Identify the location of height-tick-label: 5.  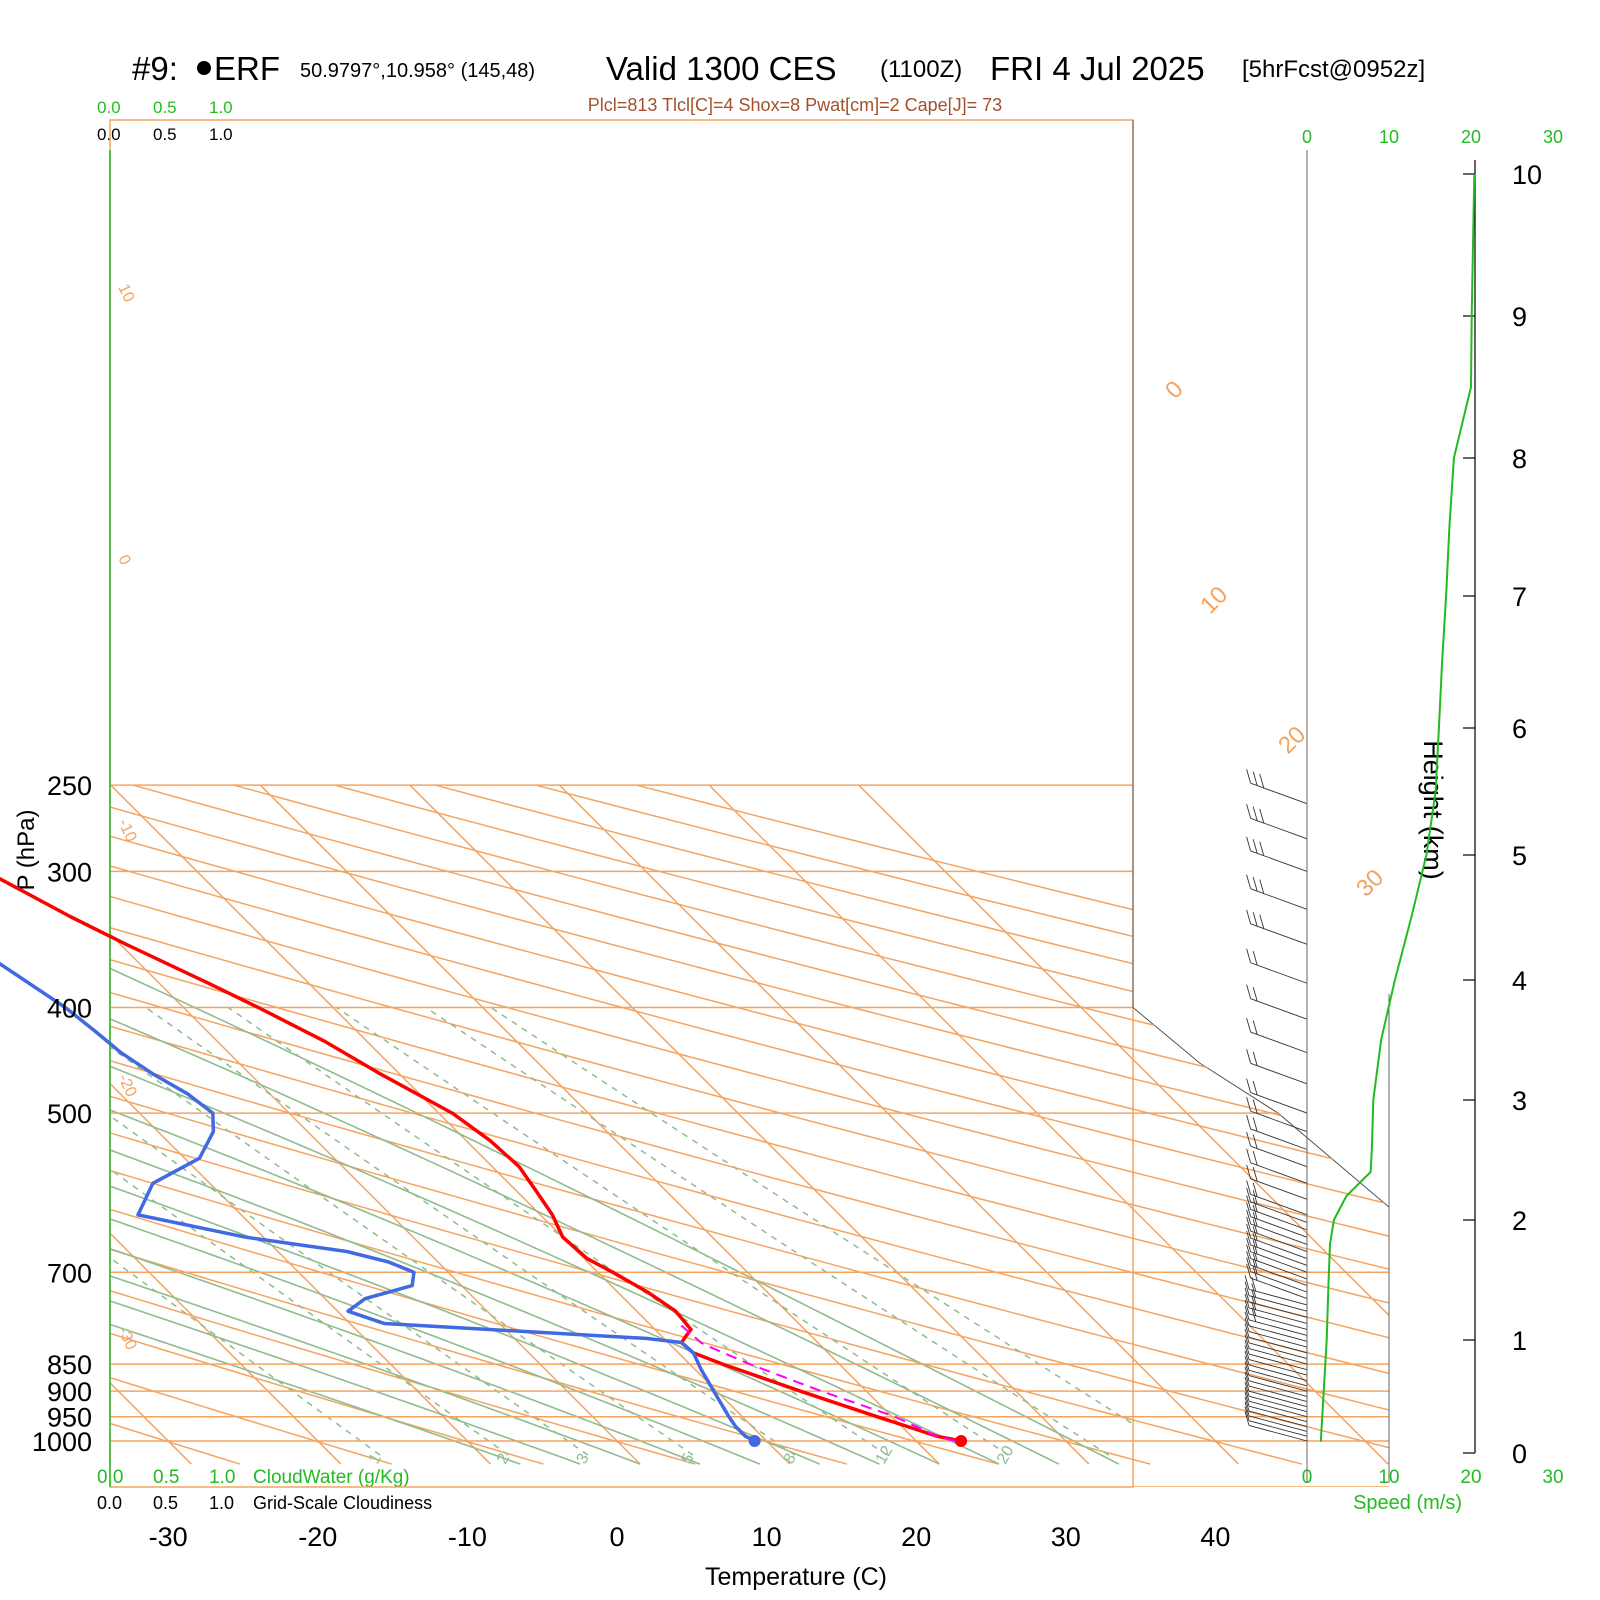
(1519, 856).